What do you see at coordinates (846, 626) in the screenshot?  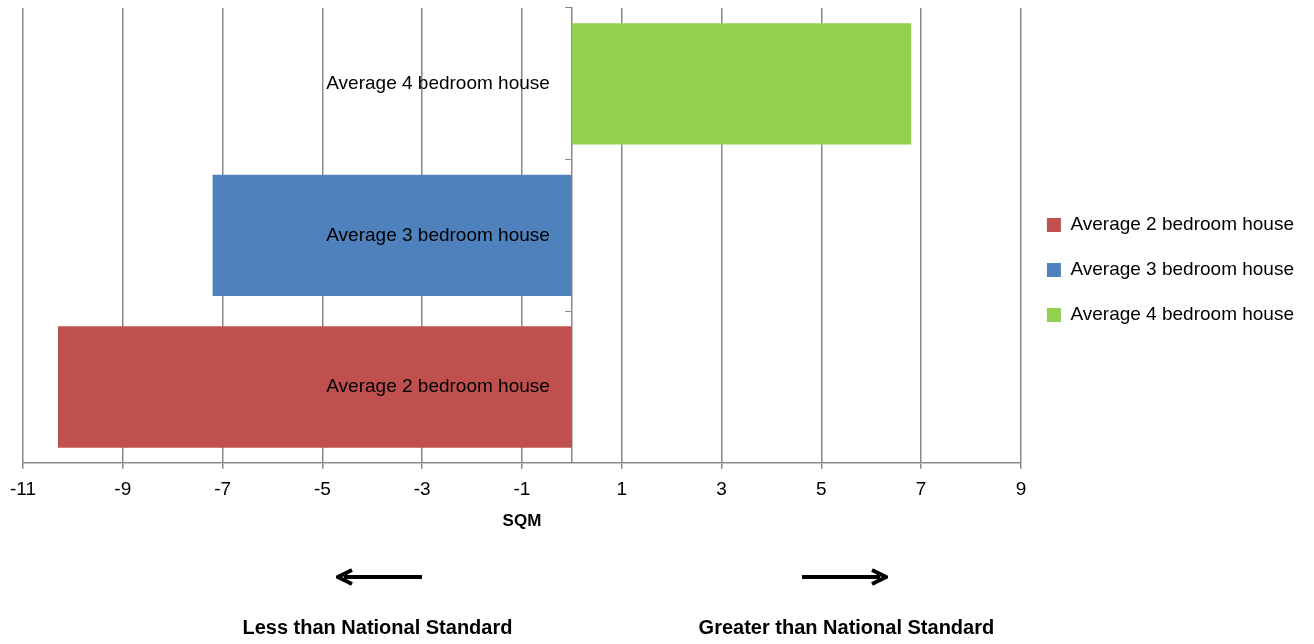 I see `text: Greater than National Standard` at bounding box center [846, 626].